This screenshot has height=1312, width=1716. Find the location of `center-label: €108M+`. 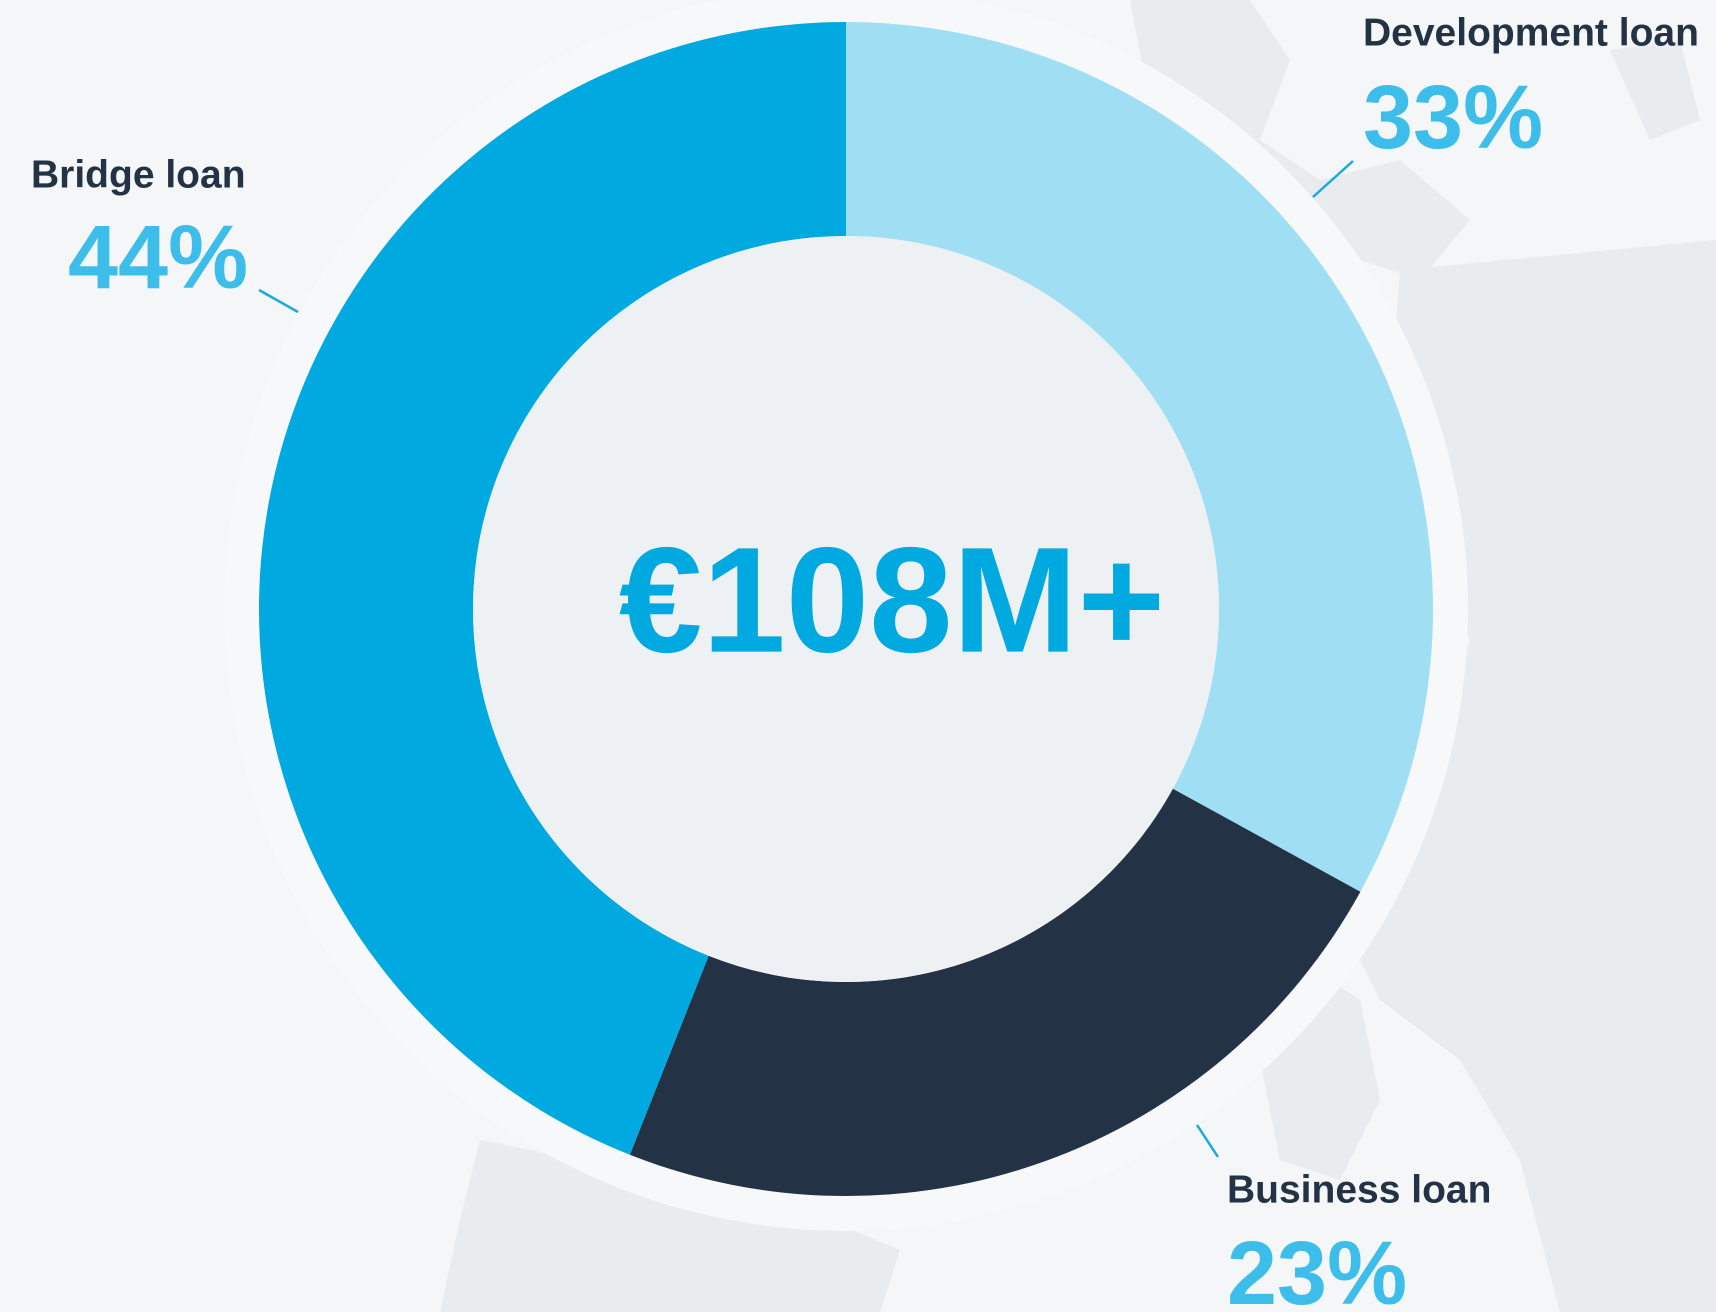

center-label: €108M+ is located at coordinates (892, 600).